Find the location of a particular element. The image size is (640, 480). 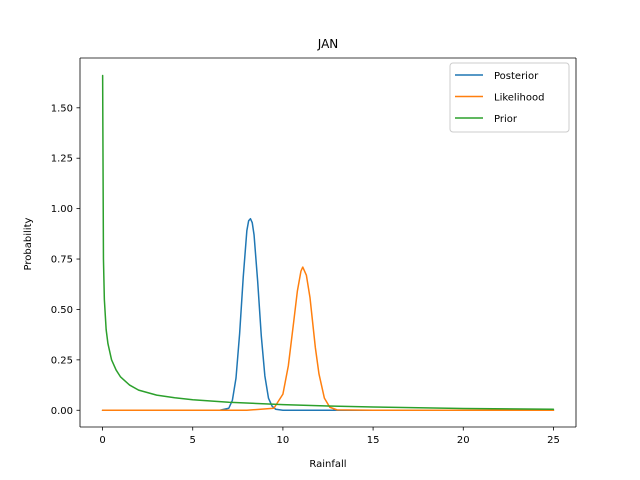

x-axis-ticks: 0 5 10 15 20 25 is located at coordinates (329, 436).